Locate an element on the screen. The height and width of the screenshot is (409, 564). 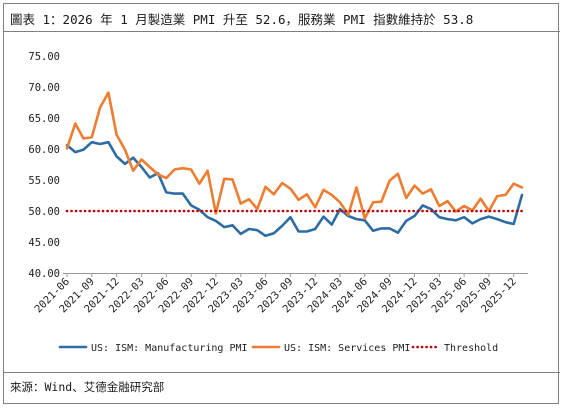
title-divider is located at coordinates (282, 31).